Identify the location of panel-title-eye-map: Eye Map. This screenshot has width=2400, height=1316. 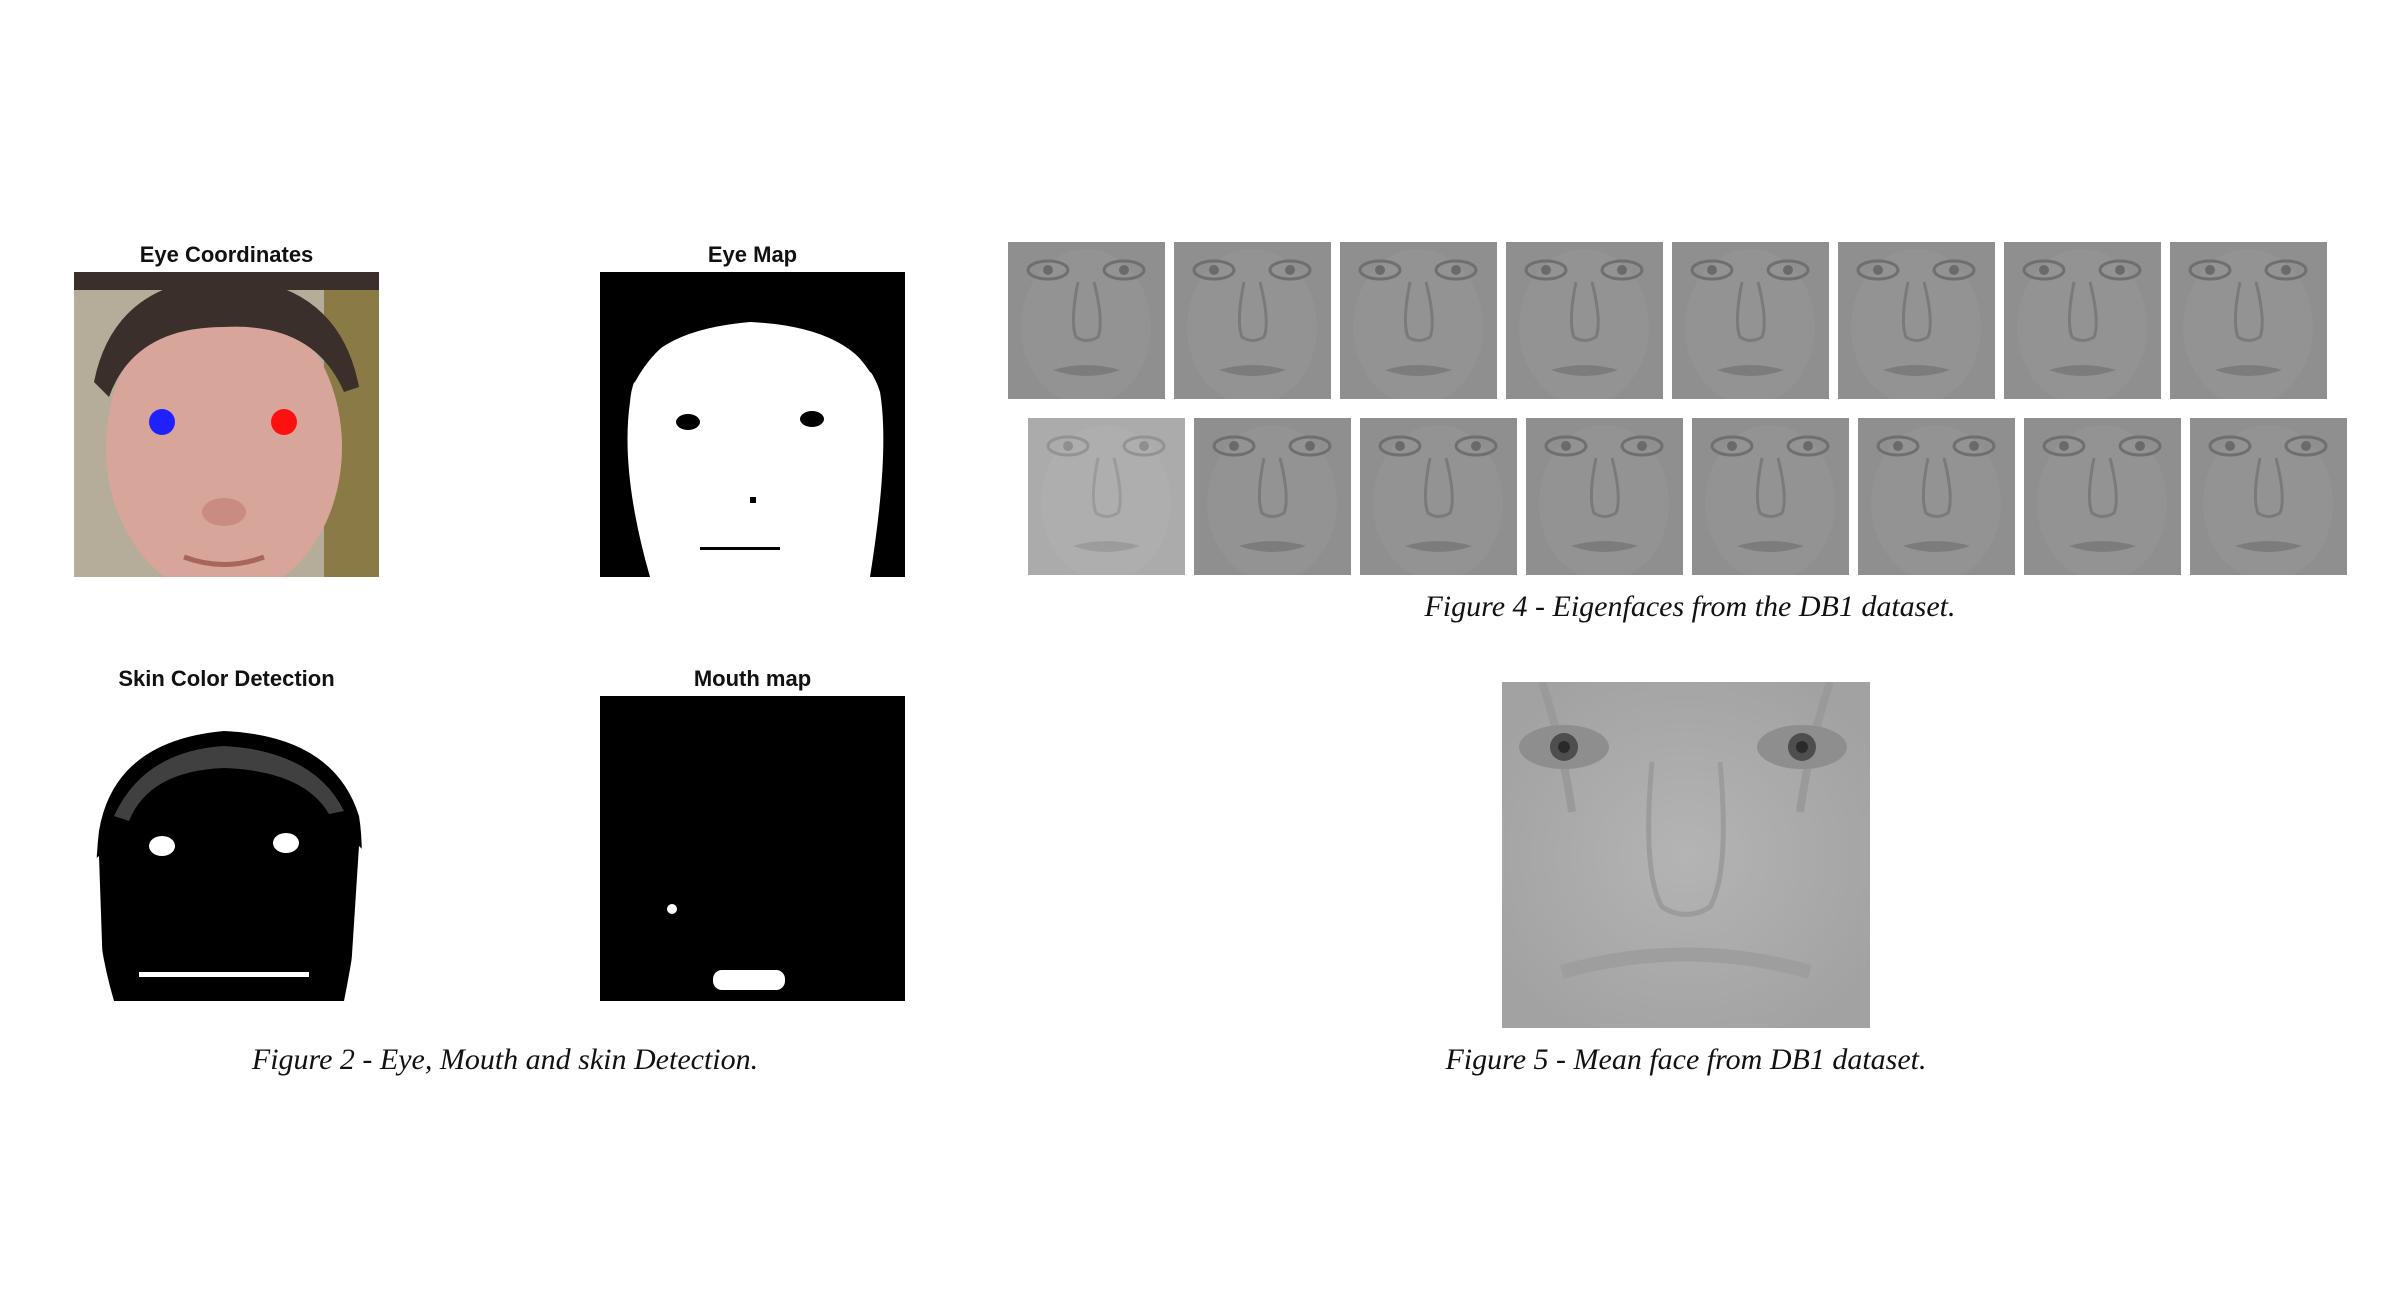
(752, 254).